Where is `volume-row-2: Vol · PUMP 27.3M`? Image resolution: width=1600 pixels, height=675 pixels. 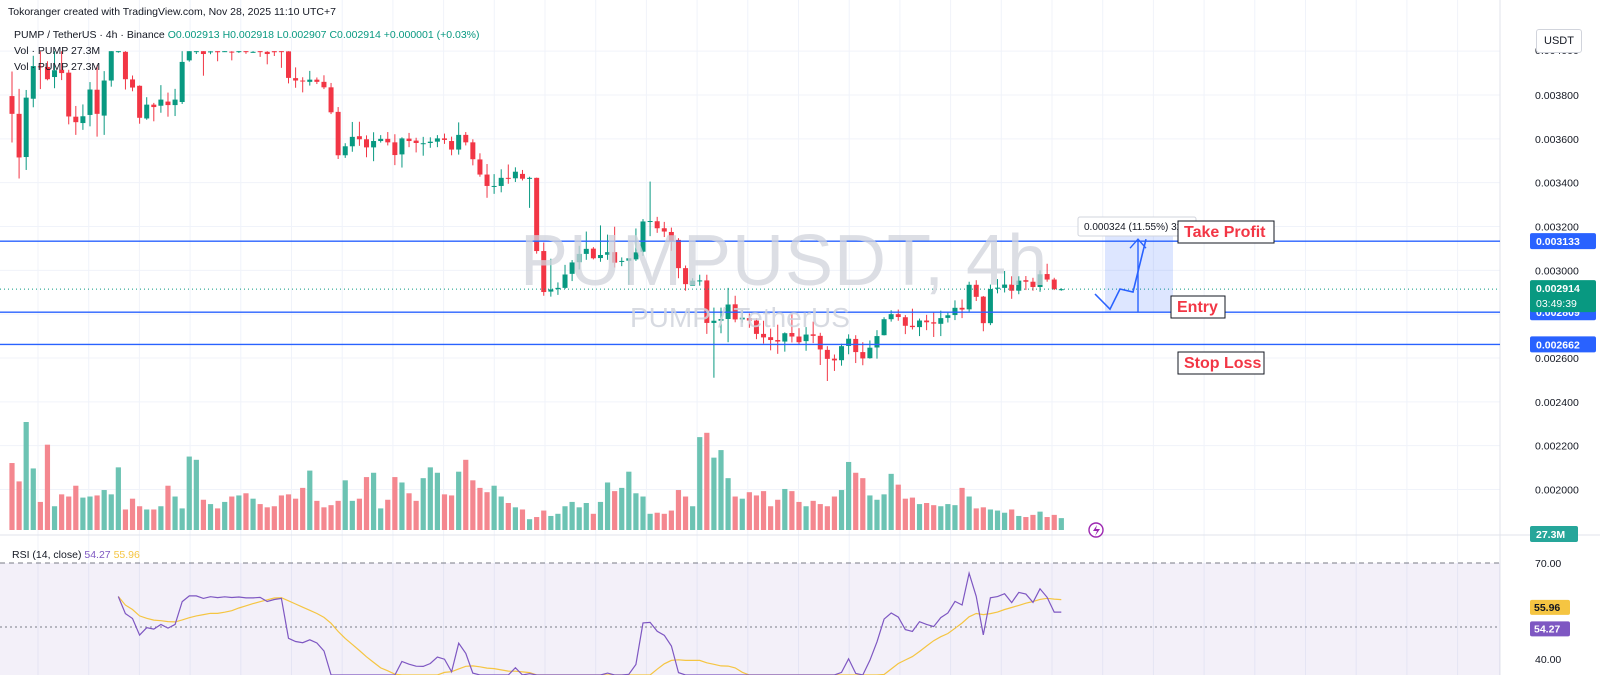
volume-row-2: Vol · PUMP 27.3M is located at coordinates (57, 67).